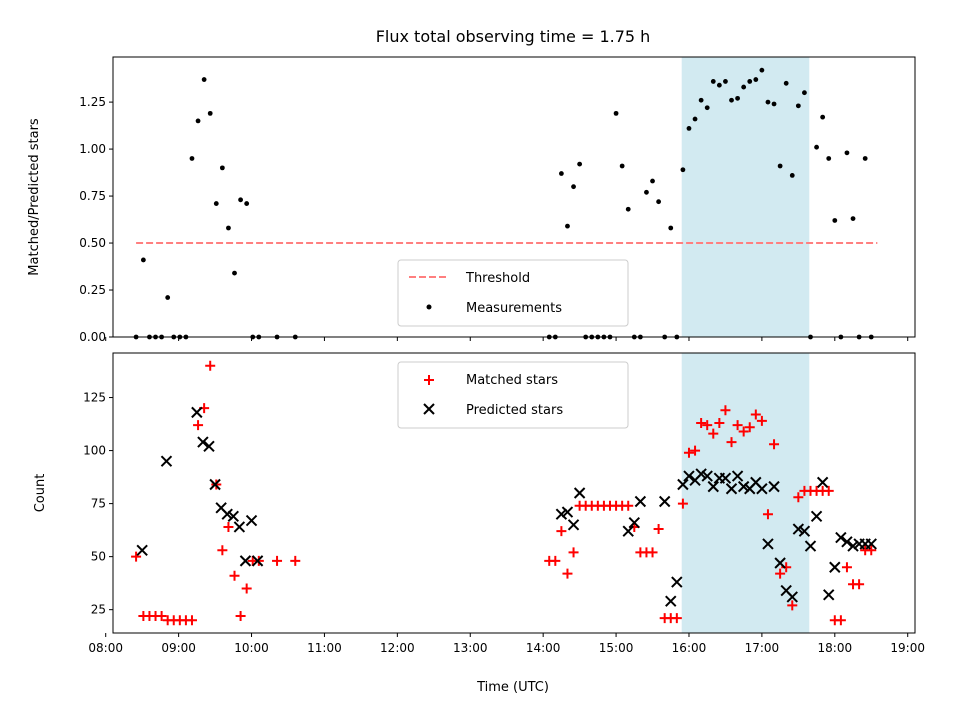 The image size is (960, 720). I want to click on x-tick-label: 15:00, so click(616, 648).